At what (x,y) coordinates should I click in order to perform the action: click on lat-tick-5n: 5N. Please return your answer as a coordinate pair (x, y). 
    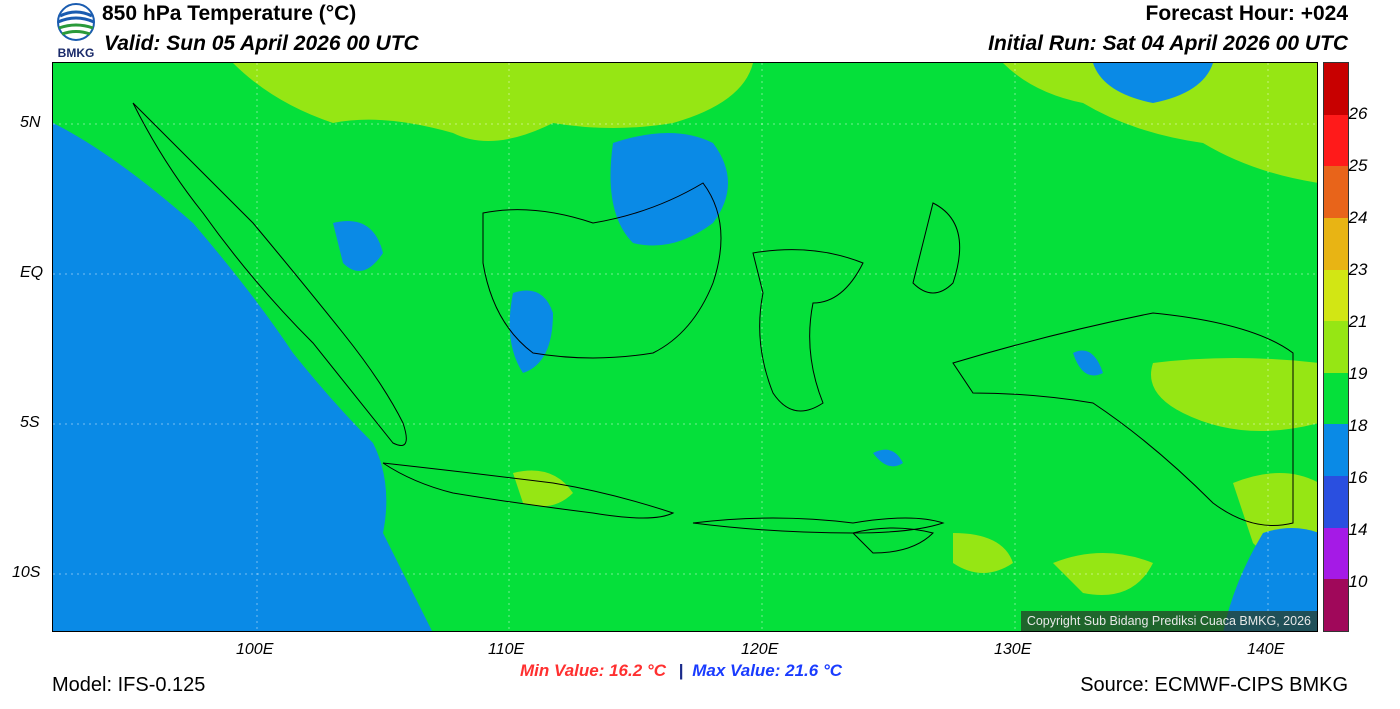
    Looking at the image, I should click on (30, 122).